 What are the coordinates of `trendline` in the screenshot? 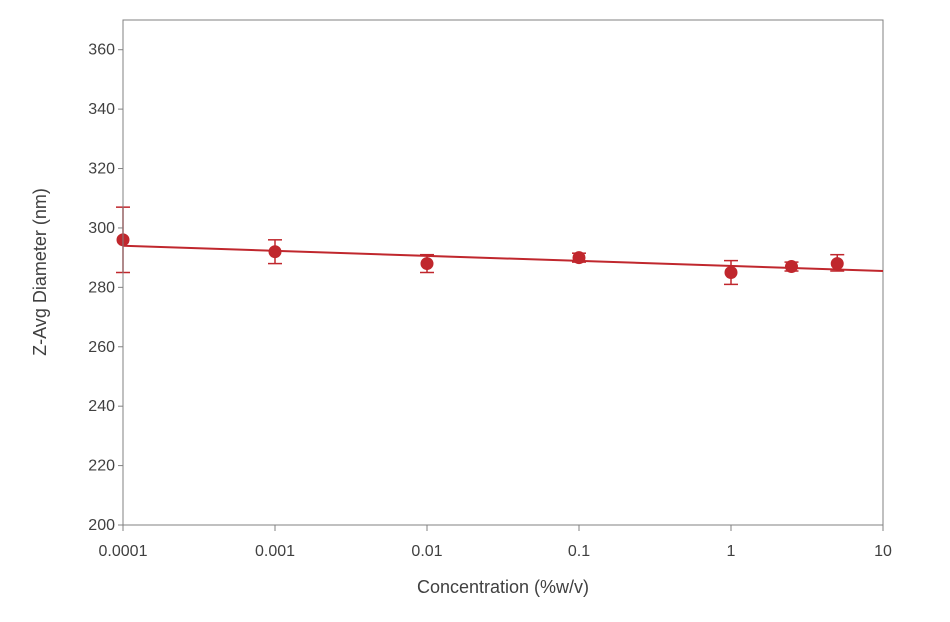 It's located at (503, 258).